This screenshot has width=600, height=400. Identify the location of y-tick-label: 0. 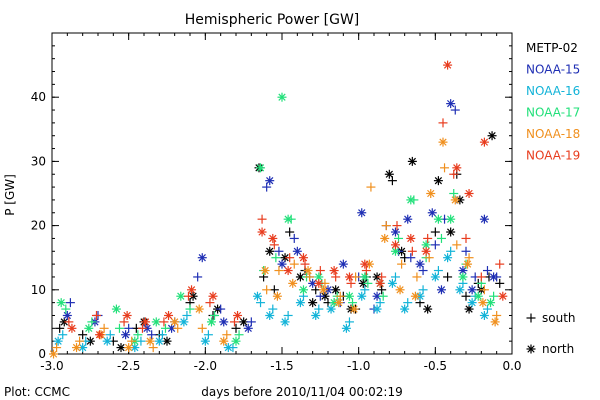
(42, 354).